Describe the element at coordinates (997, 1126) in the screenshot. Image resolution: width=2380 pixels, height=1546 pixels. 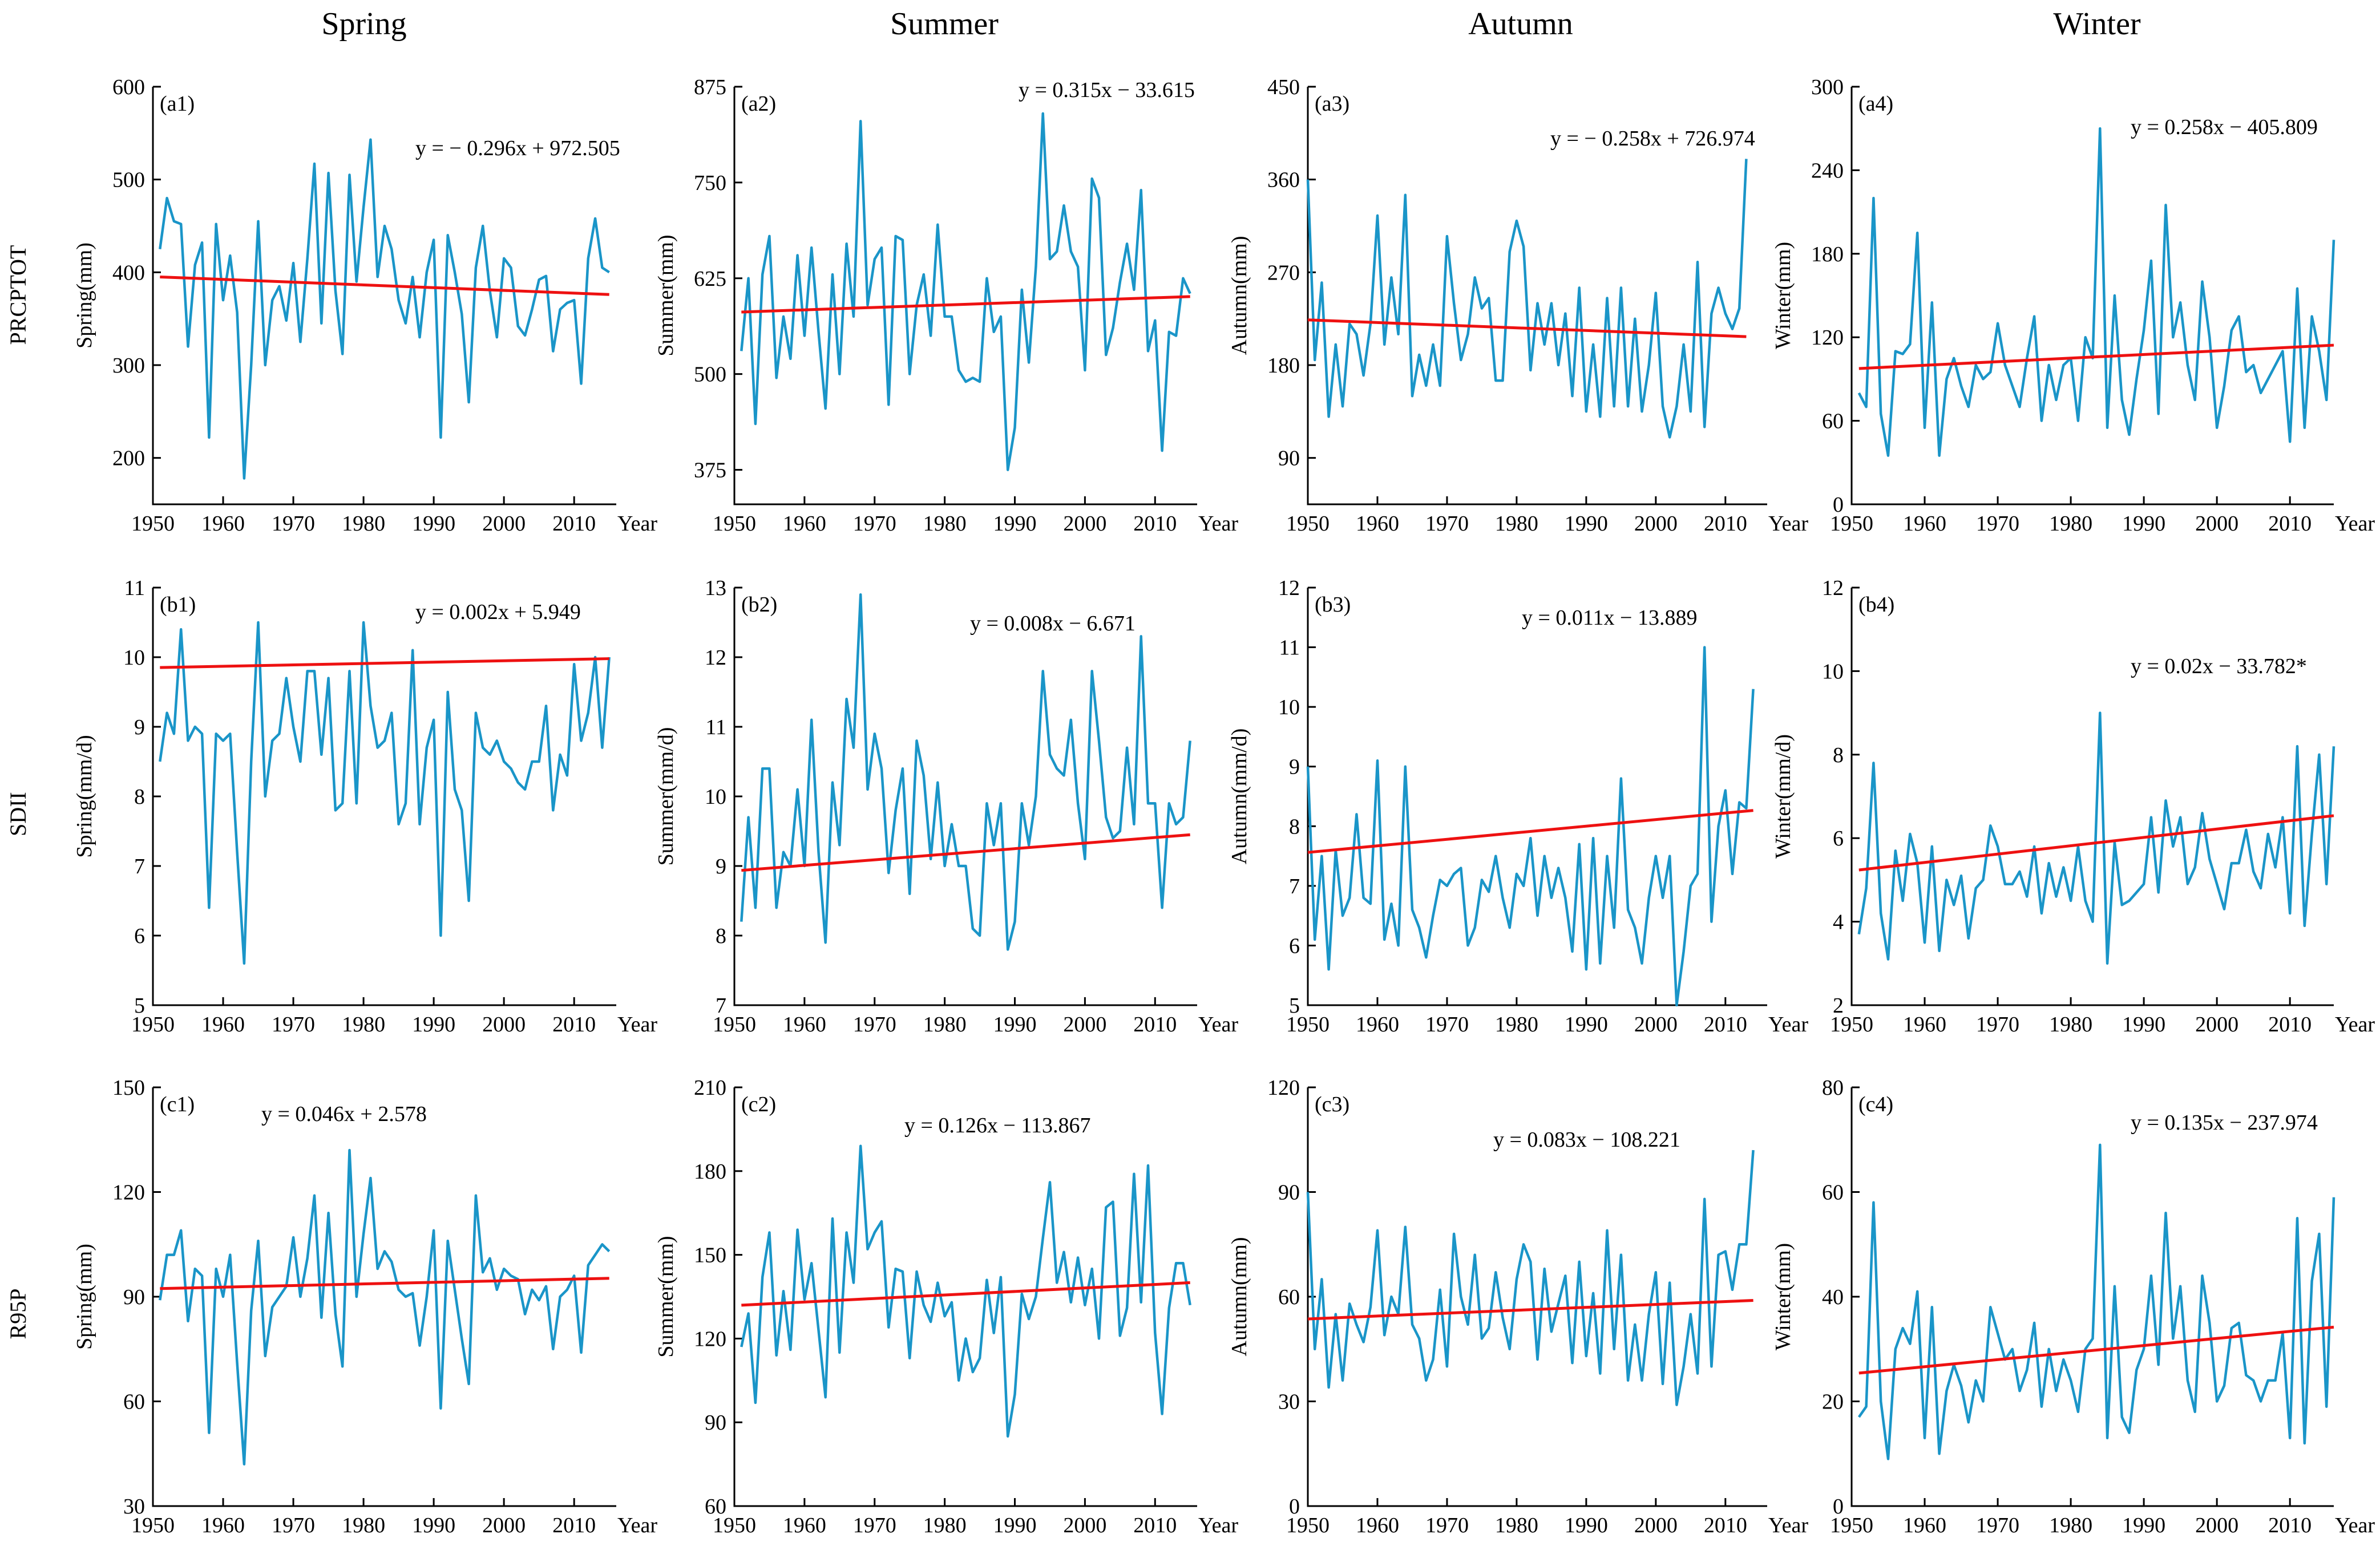
I see `trend-equation: y = 0.126x − 113.867` at that location.